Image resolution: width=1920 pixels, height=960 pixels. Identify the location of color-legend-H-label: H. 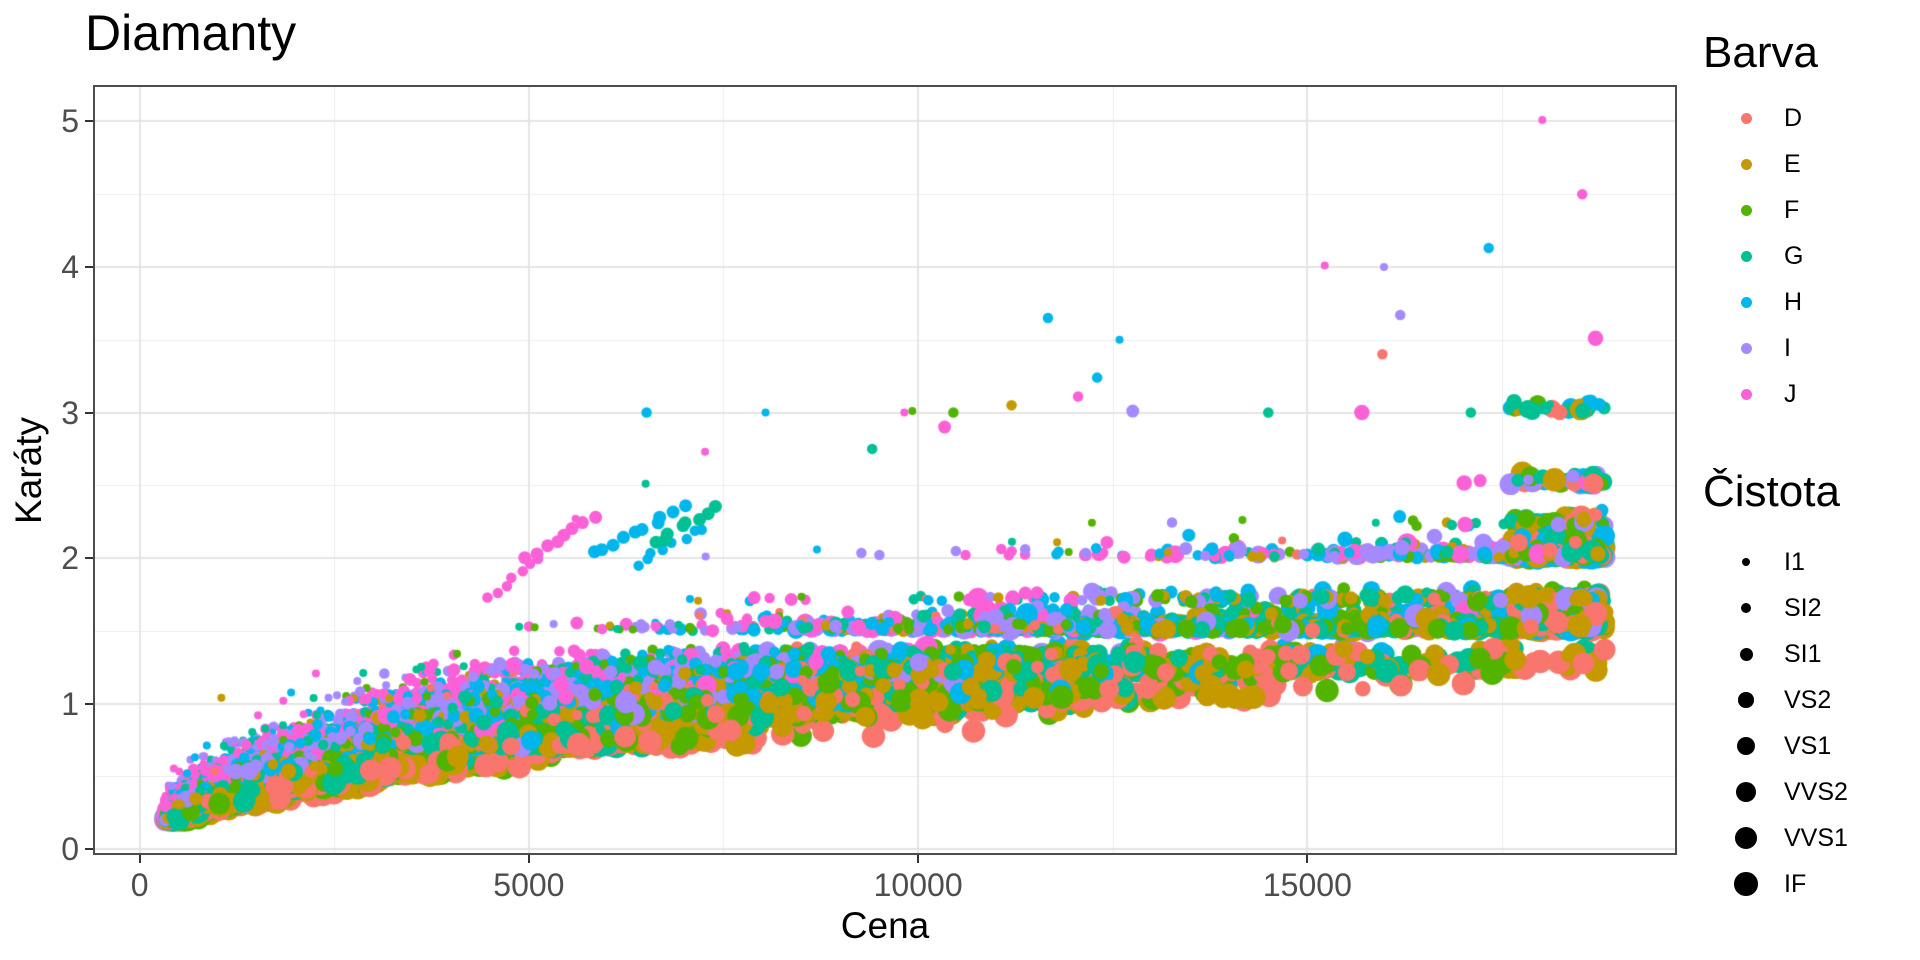
(1793, 301).